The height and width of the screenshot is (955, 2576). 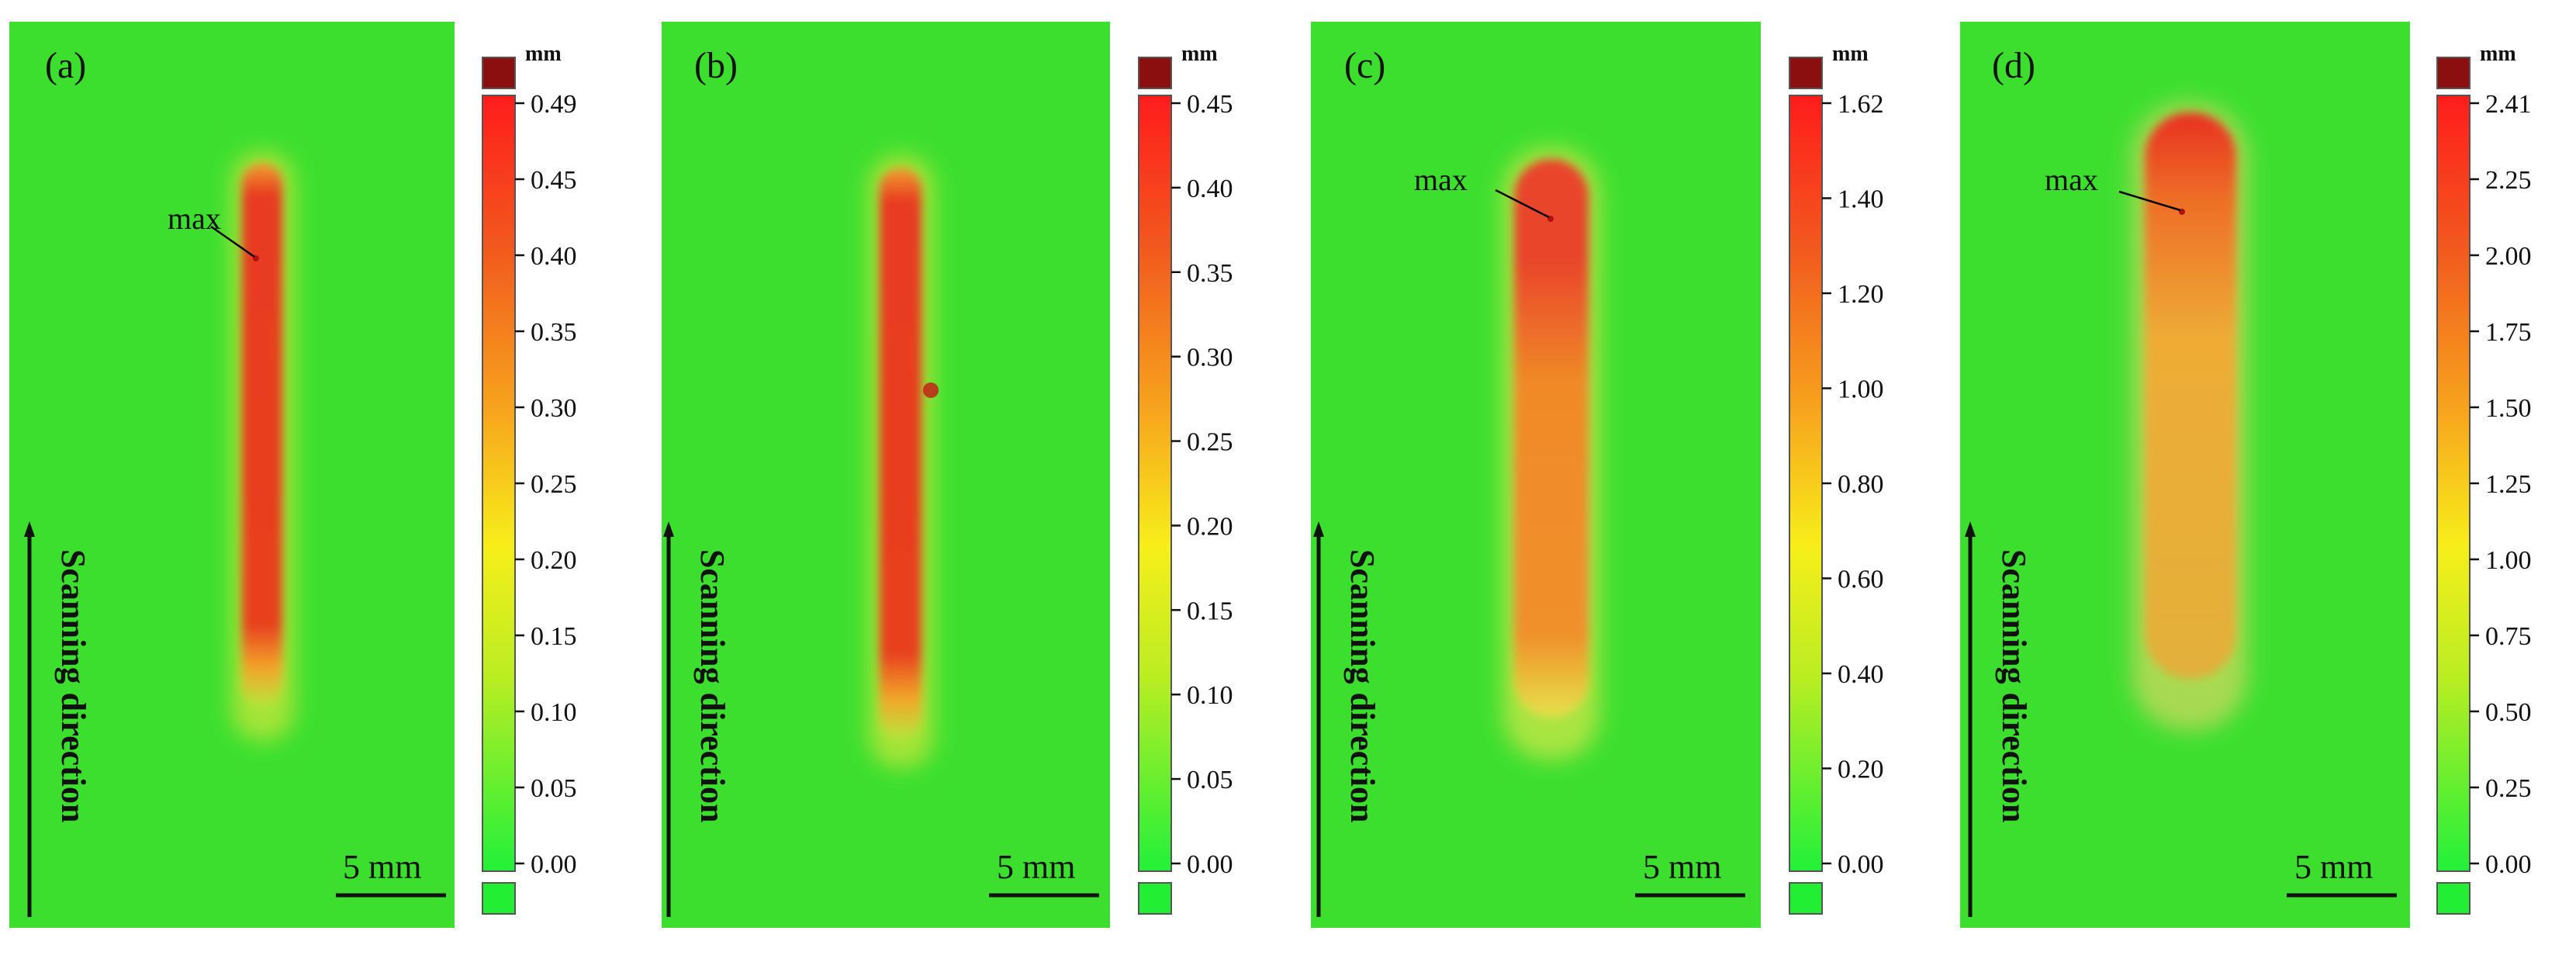 What do you see at coordinates (1861, 199) in the screenshot?
I see `colorbar-tick-label: 1.40` at bounding box center [1861, 199].